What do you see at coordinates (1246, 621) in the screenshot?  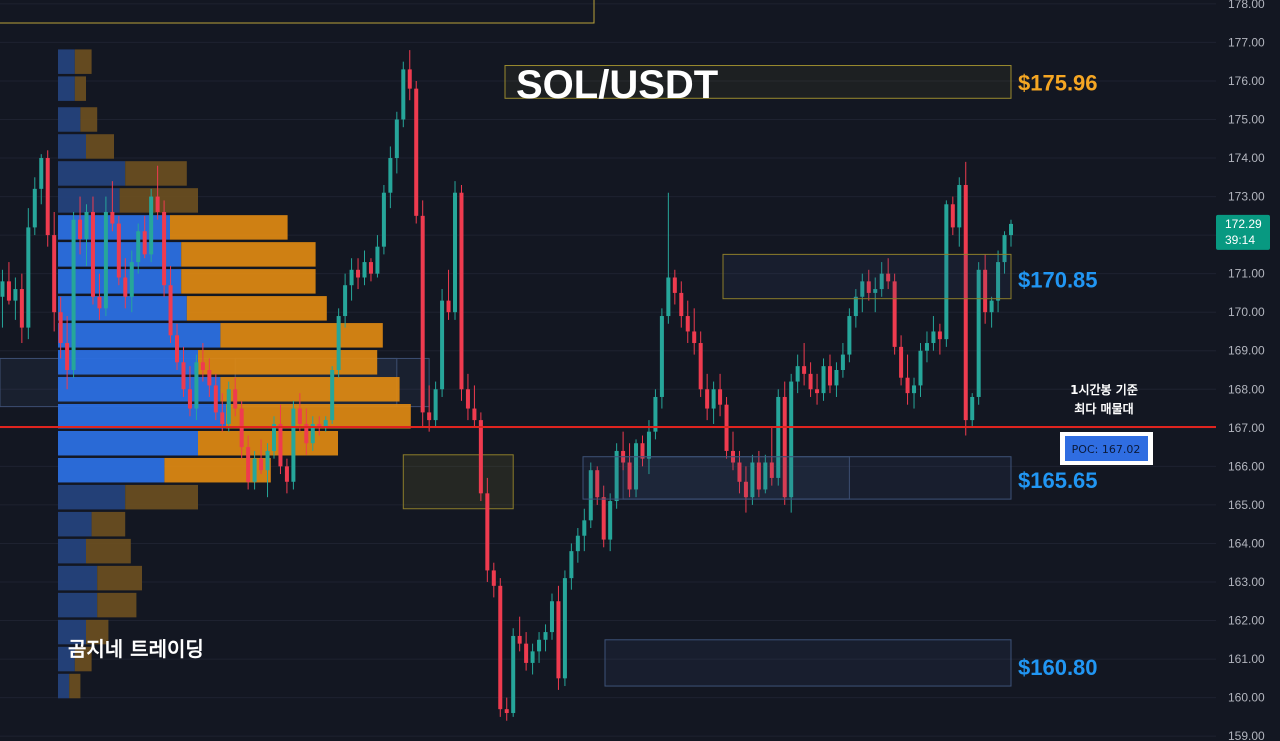 I see `y-tick-label: 162.00` at bounding box center [1246, 621].